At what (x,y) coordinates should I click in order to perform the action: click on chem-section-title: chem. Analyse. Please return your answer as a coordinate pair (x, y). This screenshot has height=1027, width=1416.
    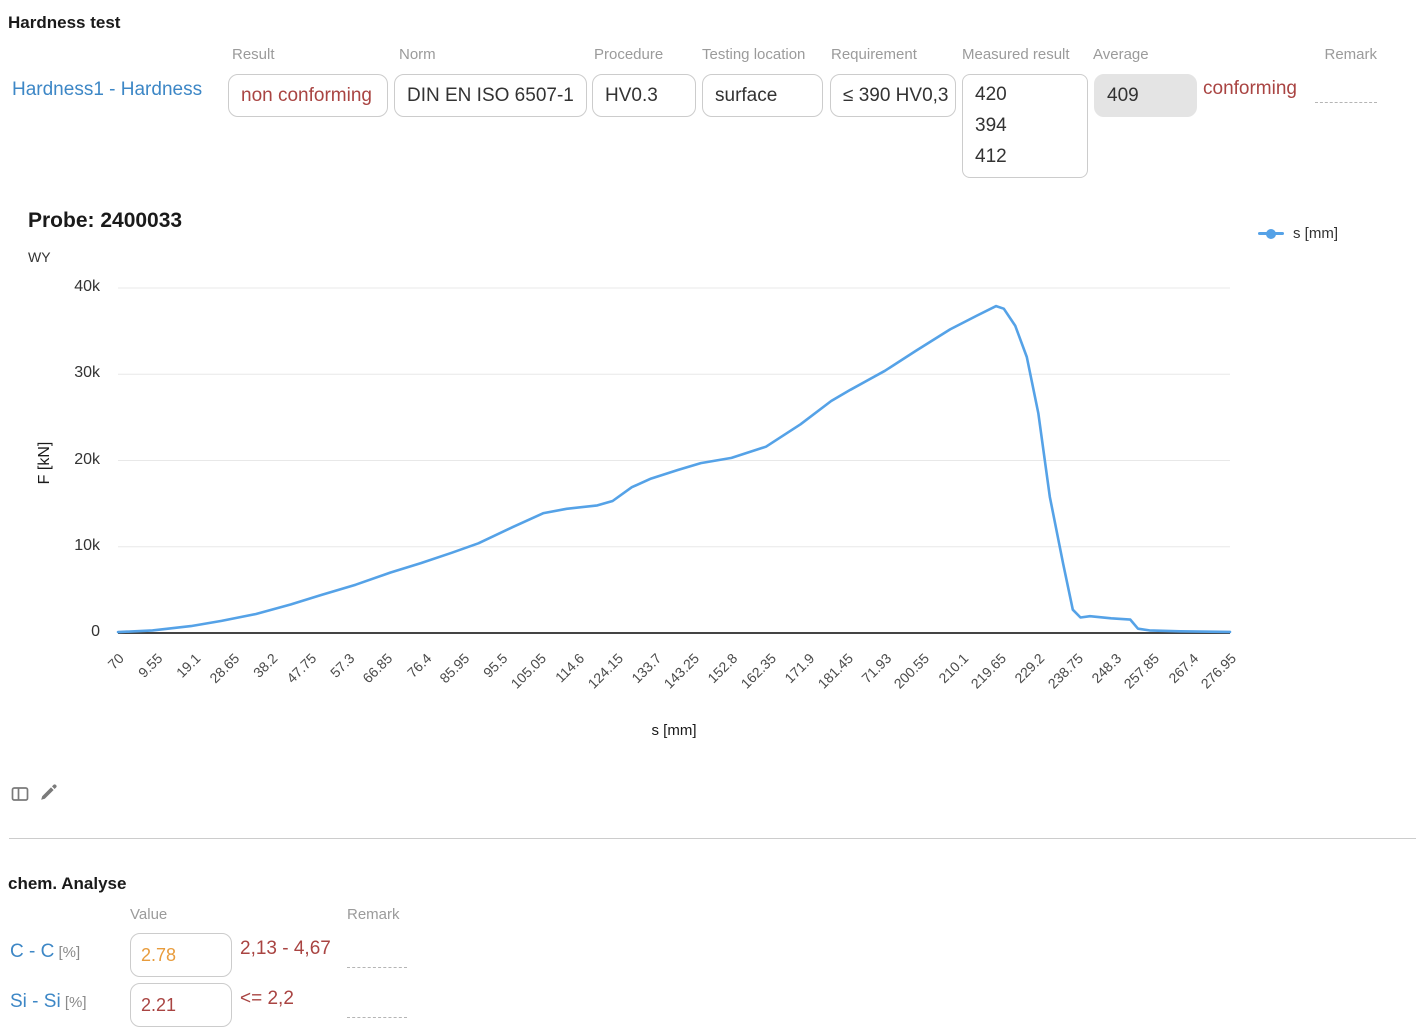
    Looking at the image, I should click on (67, 883).